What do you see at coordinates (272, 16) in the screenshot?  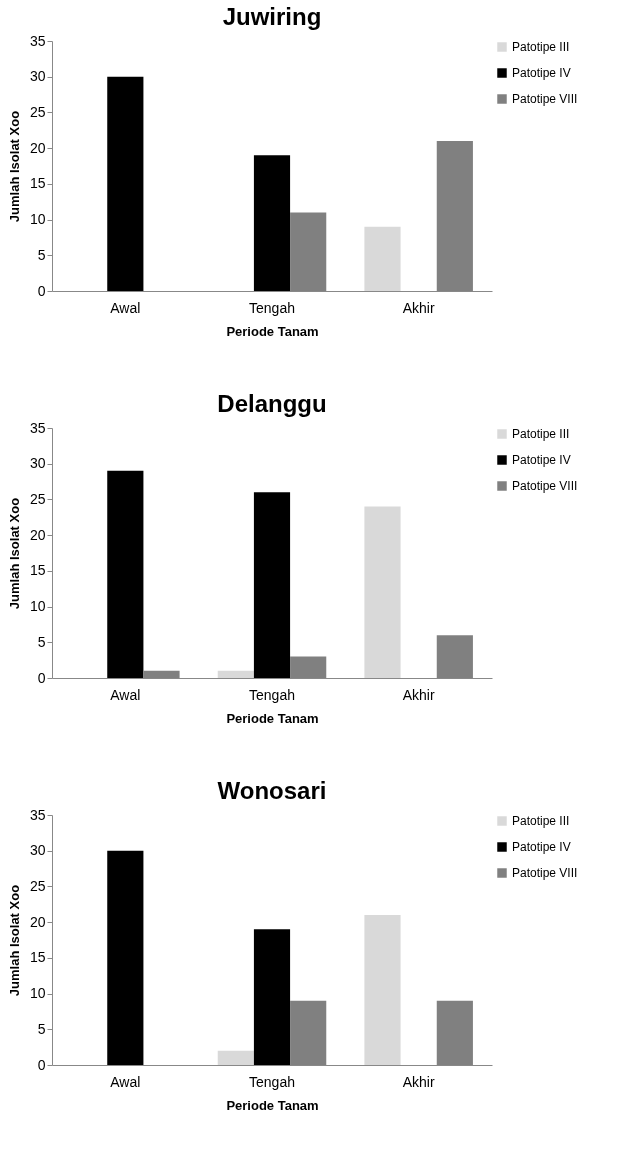 I see `chart-title: Juwiring` at bounding box center [272, 16].